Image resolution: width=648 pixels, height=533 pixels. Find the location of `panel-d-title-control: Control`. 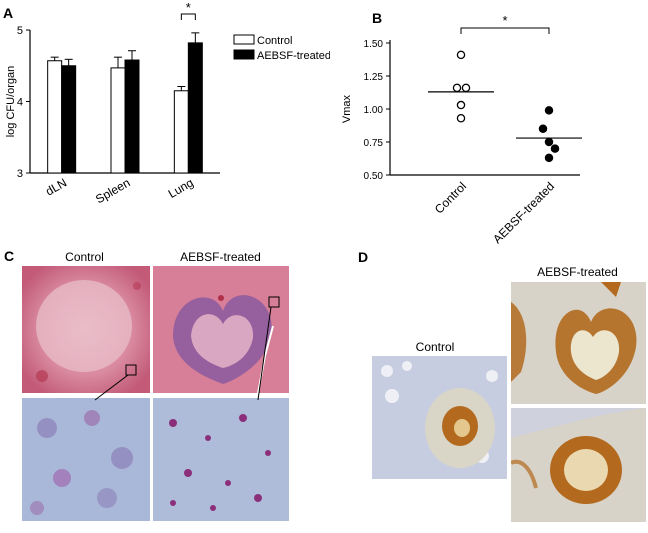

panel-d-title-control: Control is located at coordinates (435, 347).